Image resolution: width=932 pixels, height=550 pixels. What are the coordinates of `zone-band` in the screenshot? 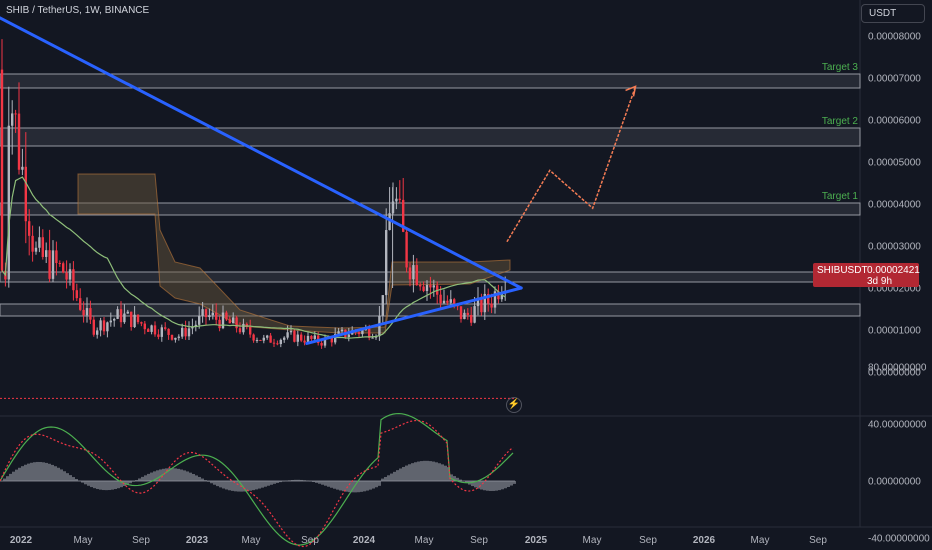 It's located at (430, 209).